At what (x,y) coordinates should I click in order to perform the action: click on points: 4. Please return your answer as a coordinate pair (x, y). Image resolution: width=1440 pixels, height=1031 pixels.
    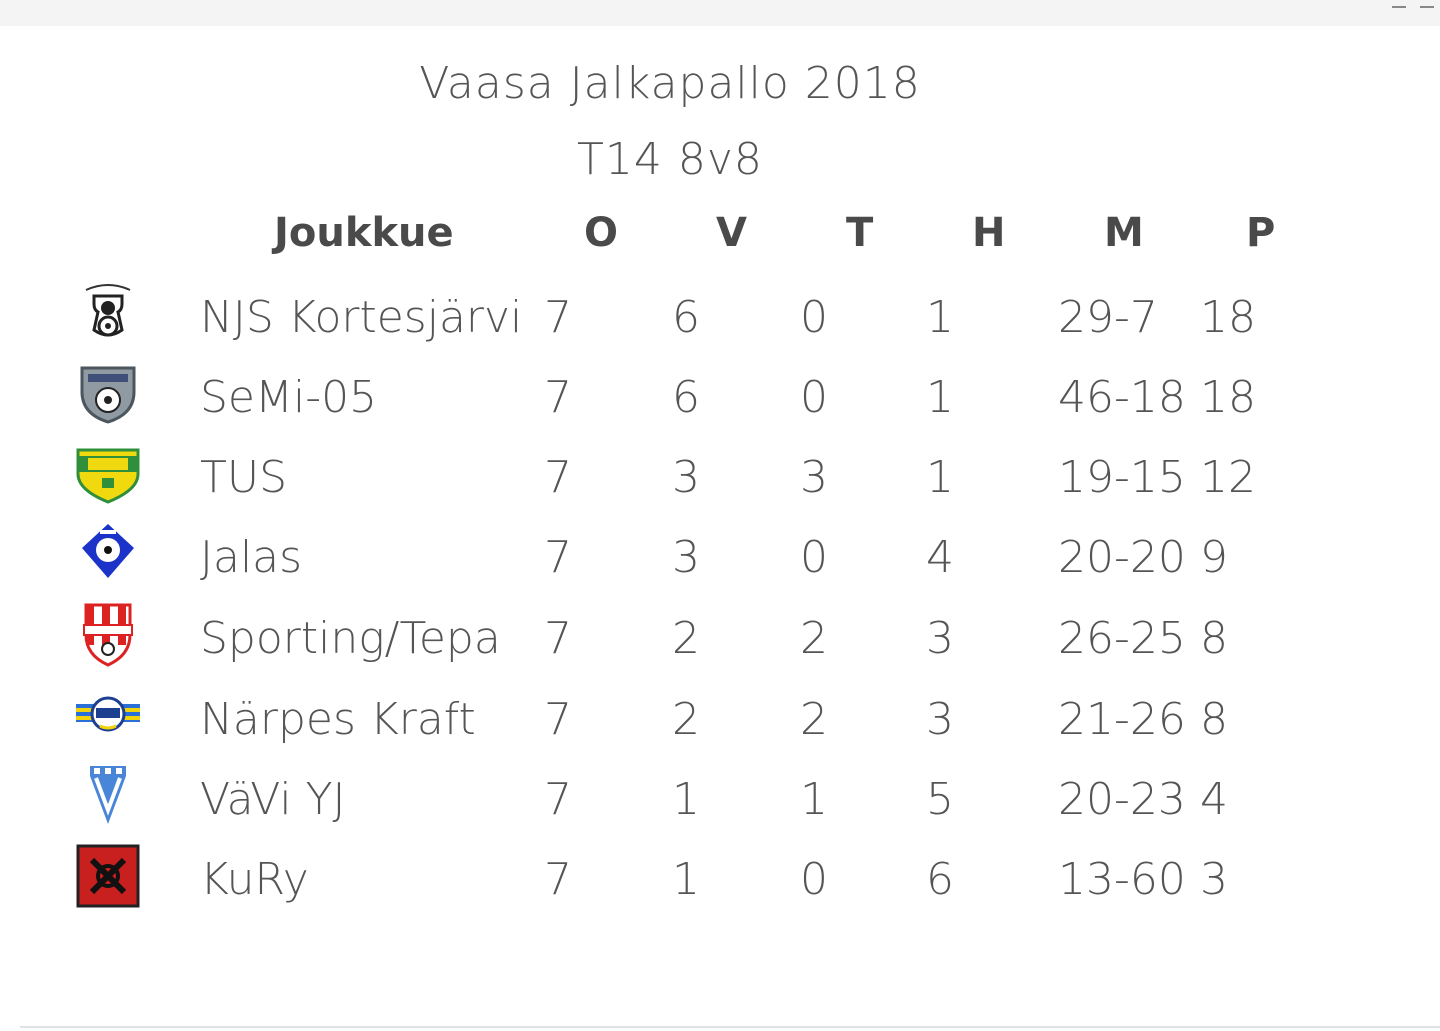
    Looking at the image, I should click on (1214, 799).